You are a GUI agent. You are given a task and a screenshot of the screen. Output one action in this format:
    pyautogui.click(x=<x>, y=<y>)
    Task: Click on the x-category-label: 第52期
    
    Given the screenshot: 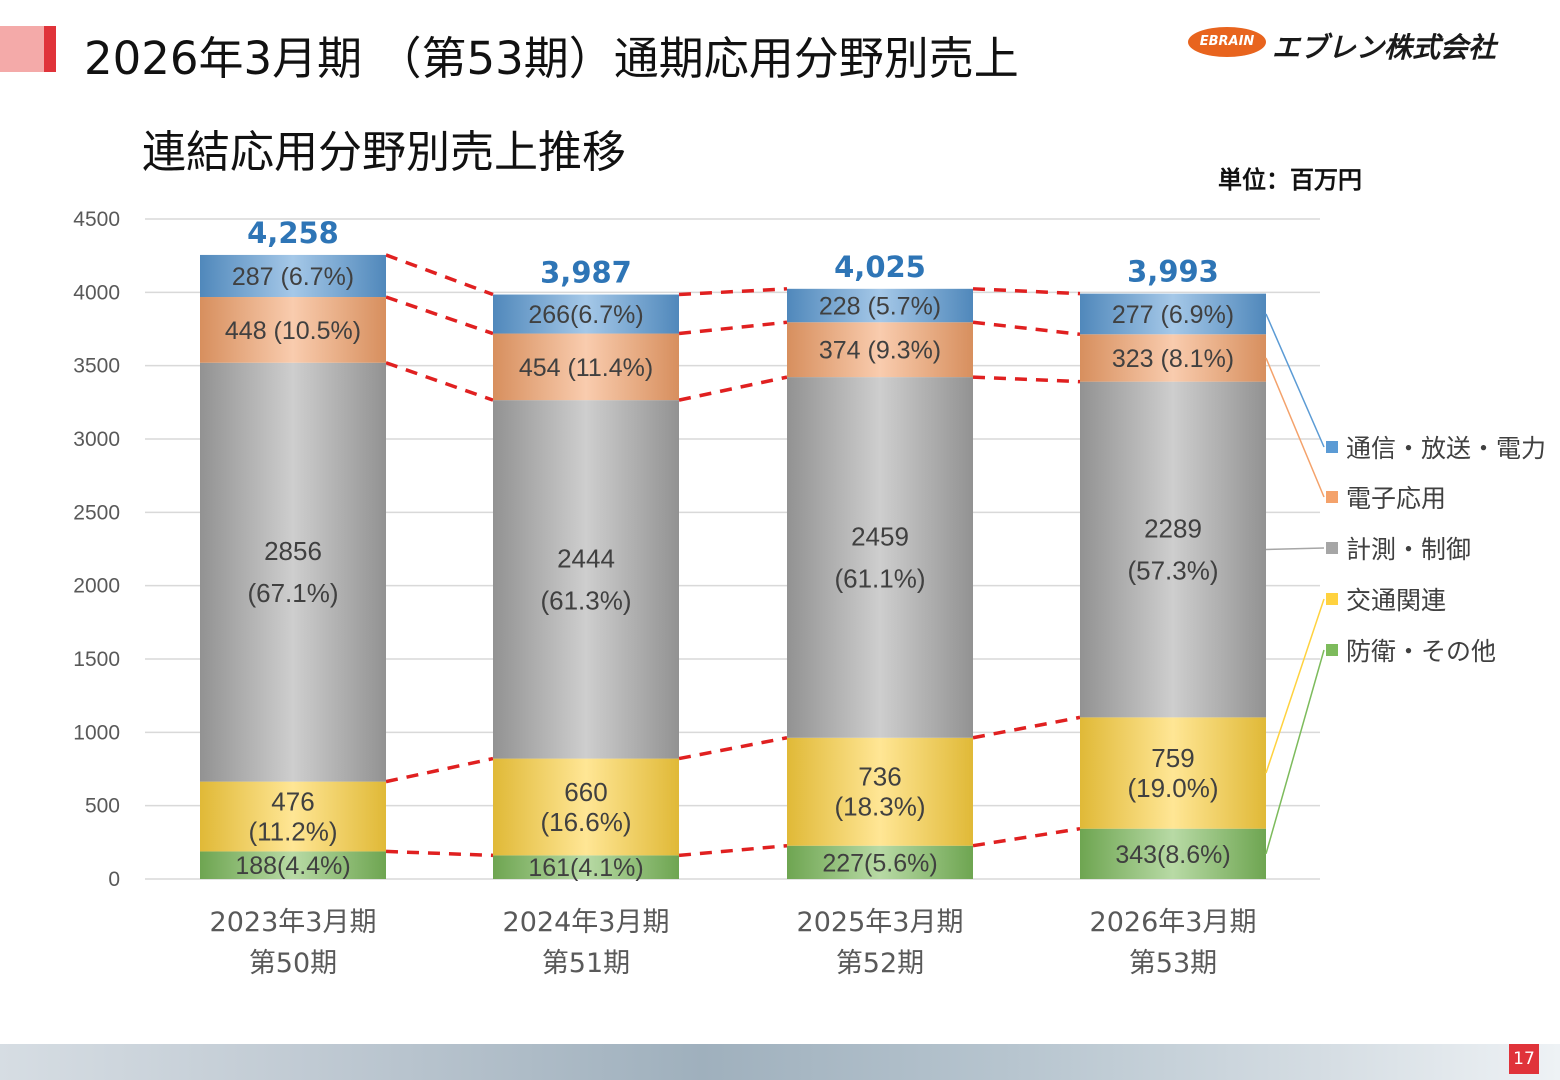 What is the action you would take?
    pyautogui.click(x=880, y=963)
    